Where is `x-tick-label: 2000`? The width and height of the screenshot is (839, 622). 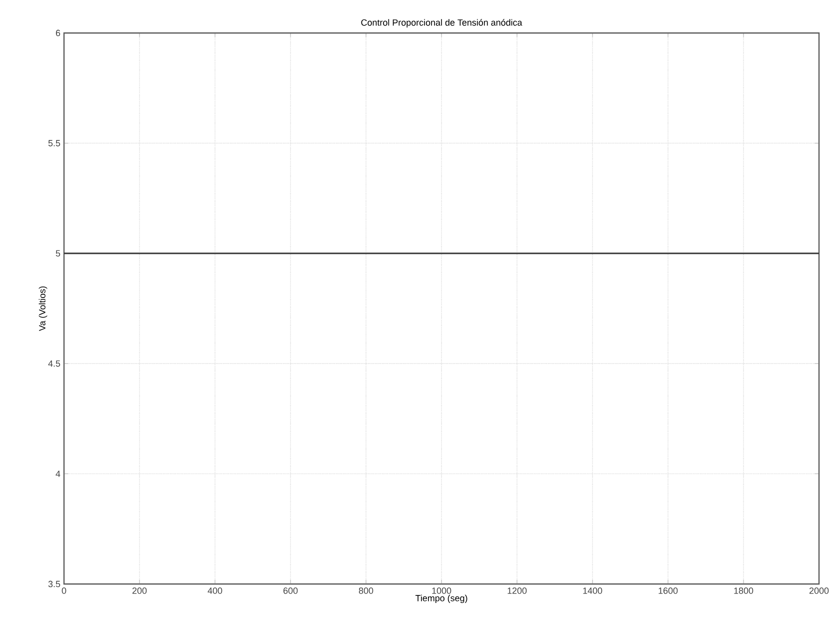 x-tick-label: 2000 is located at coordinates (819, 591).